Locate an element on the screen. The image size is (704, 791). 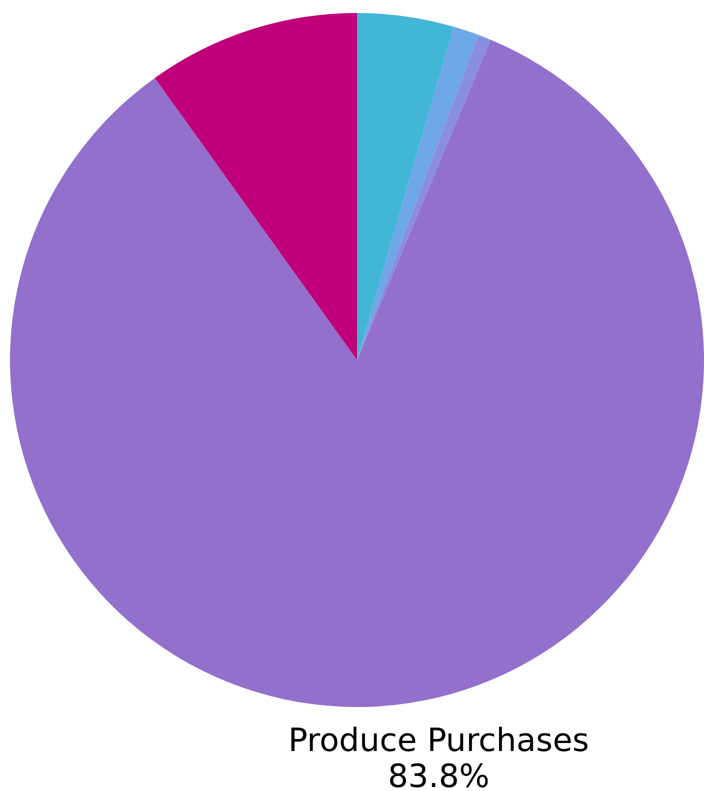
slice-label: Produce Purchases is located at coordinates (439, 739).